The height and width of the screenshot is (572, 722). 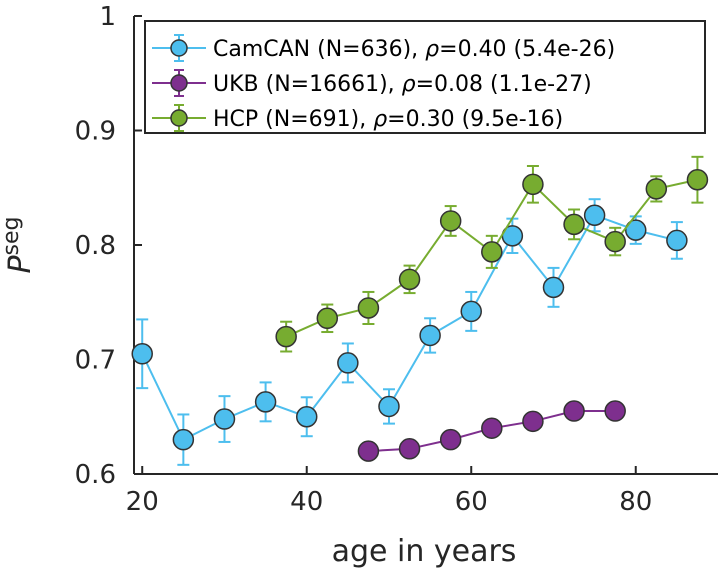 I want to click on y-tick-label: 0.8, so click(x=95, y=246).